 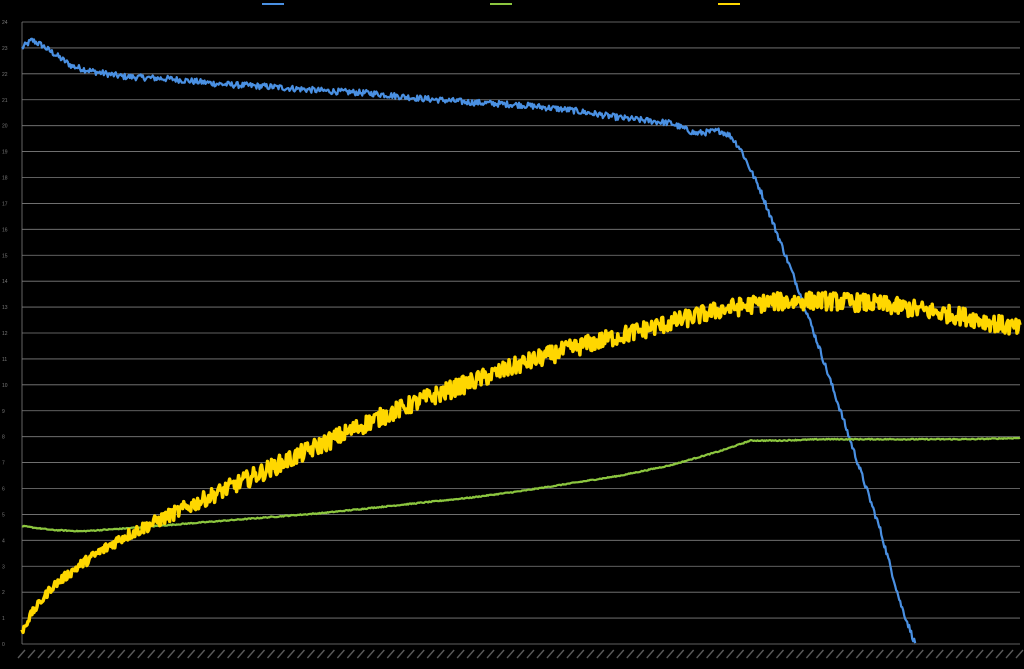 I want to click on y-tick-label: 6, so click(x=3, y=490).